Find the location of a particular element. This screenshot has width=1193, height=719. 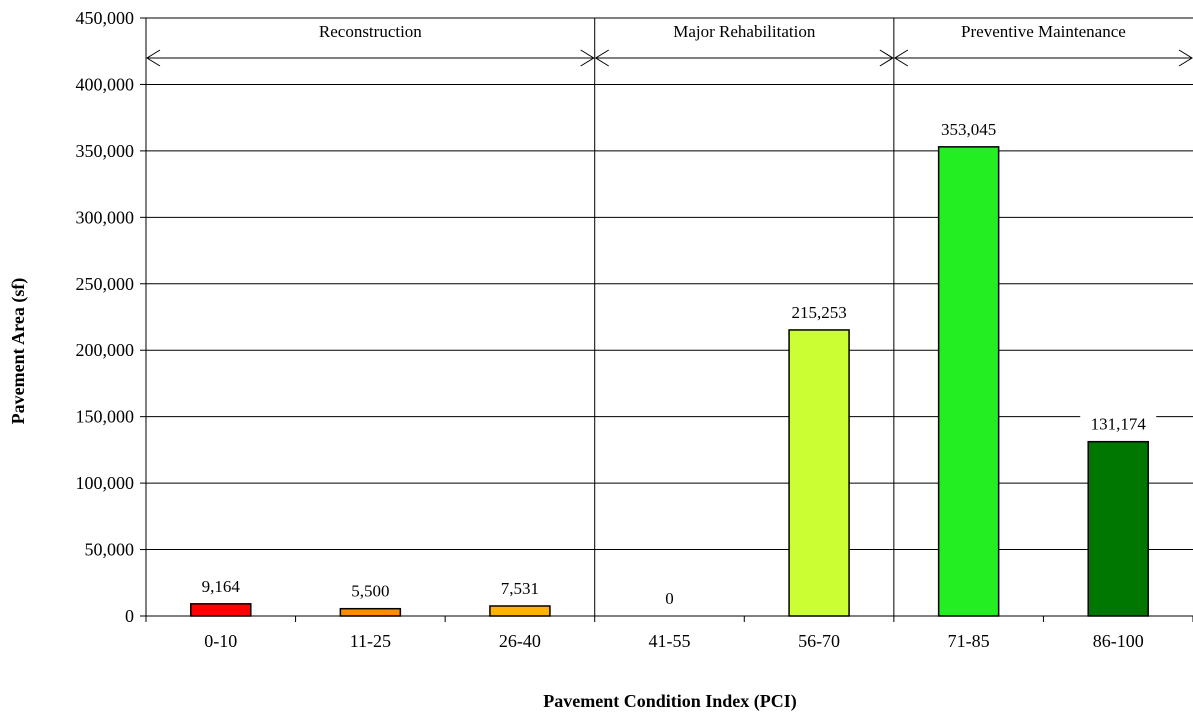

data-label: 0 is located at coordinates (669, 598).